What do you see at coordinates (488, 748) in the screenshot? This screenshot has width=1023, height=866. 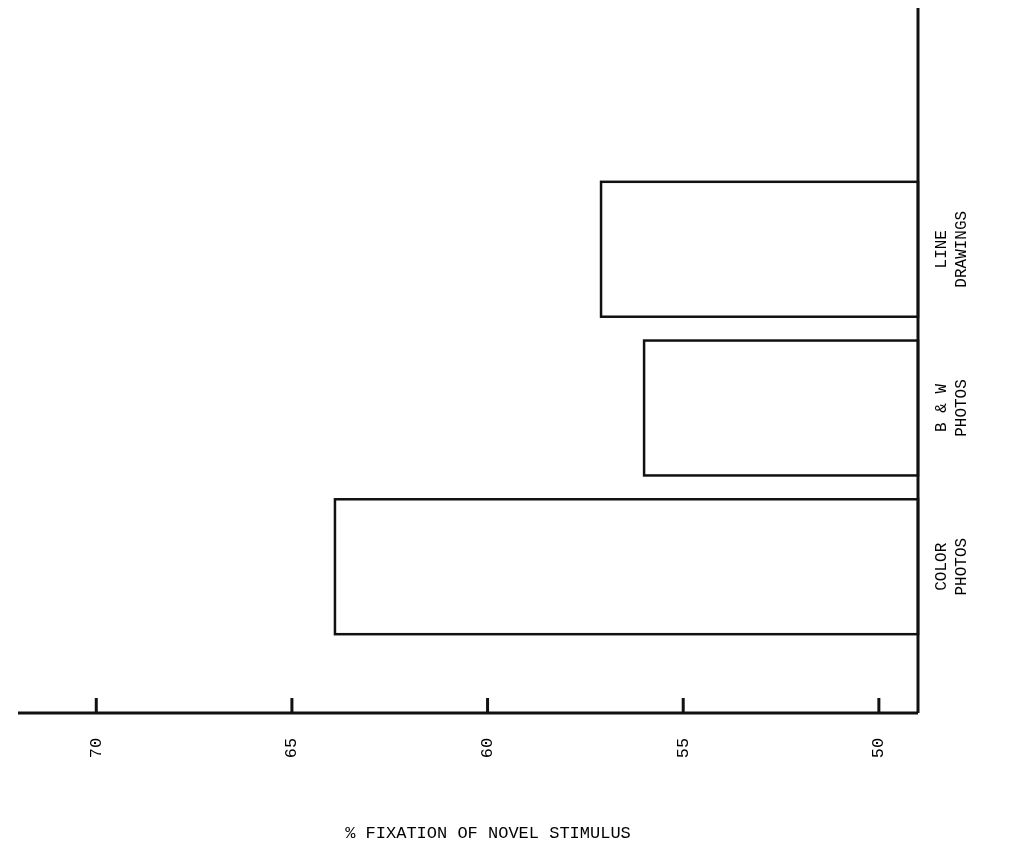 I see `x-tick-label: 60` at bounding box center [488, 748].